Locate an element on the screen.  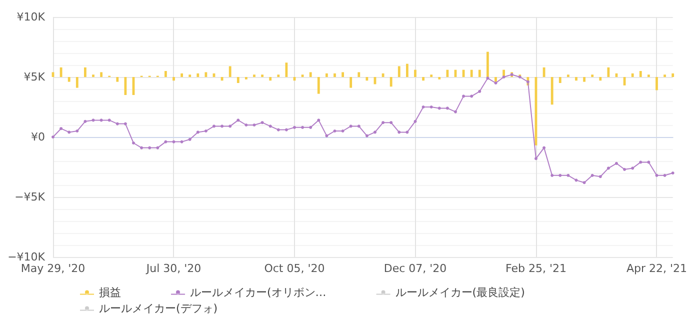
legend-label: 損益 is located at coordinates (110, 292).